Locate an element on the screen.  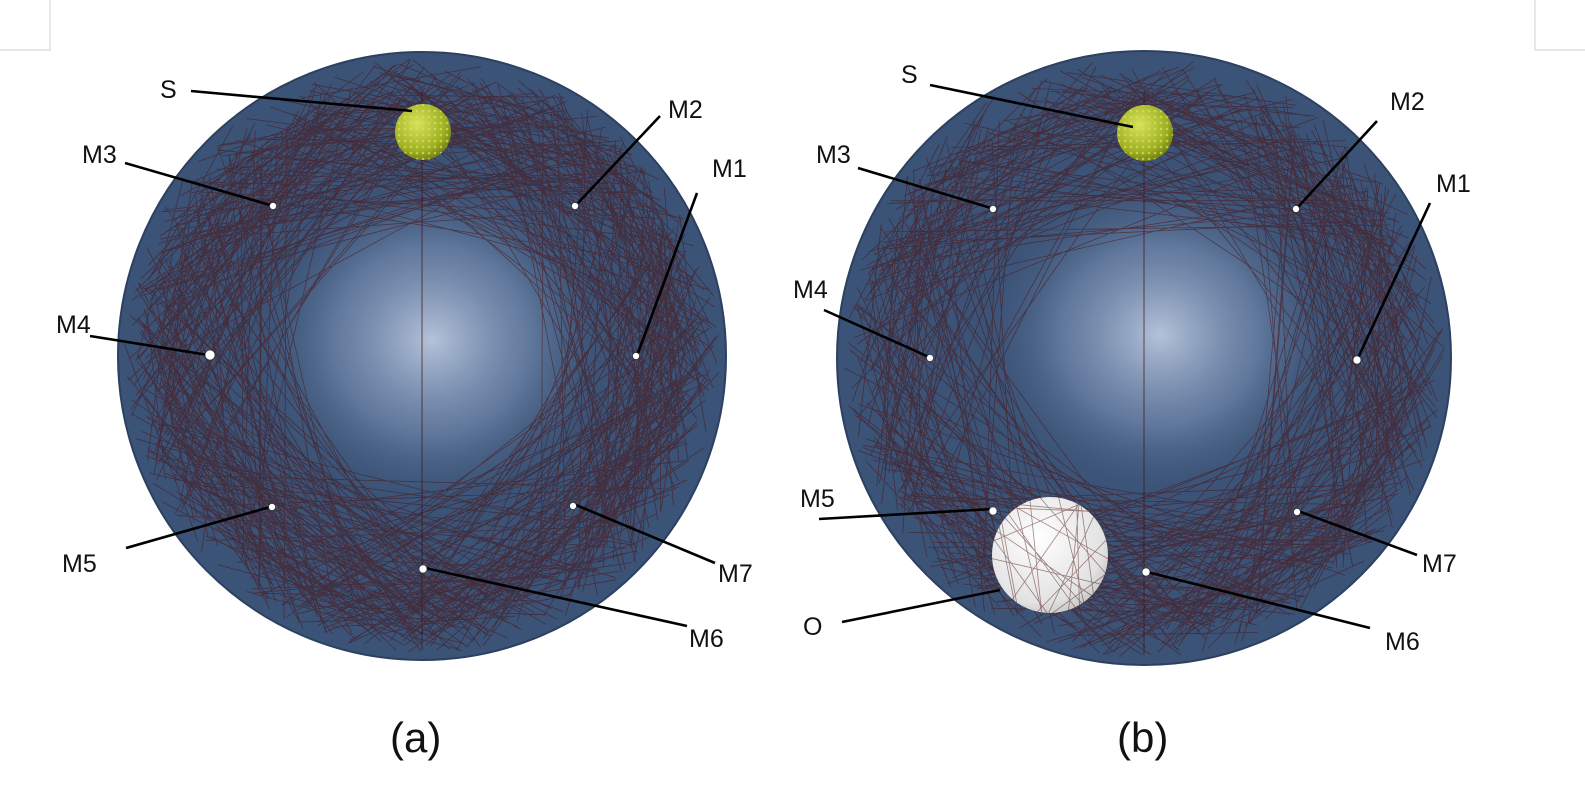
label-source-b: S is located at coordinates (909, 75).